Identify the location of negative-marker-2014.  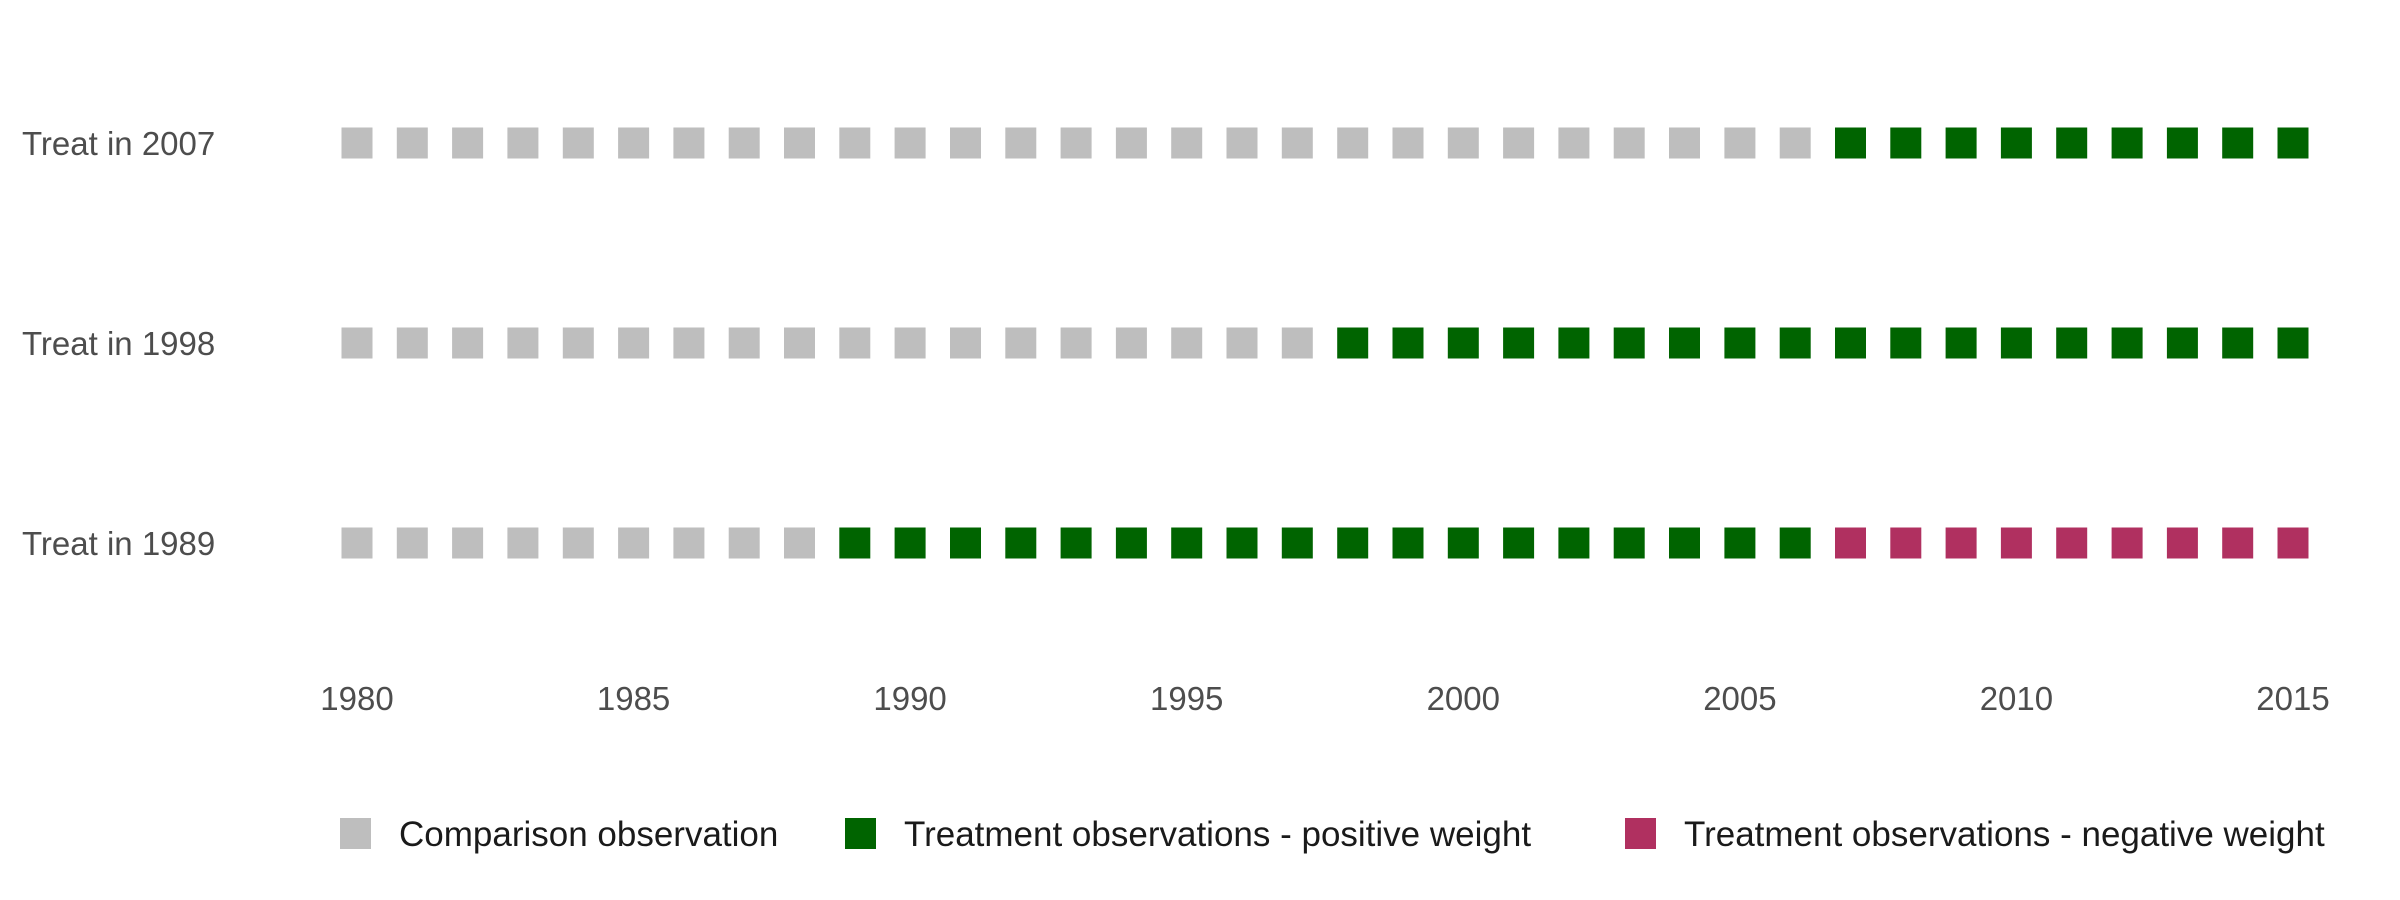
(2238, 543).